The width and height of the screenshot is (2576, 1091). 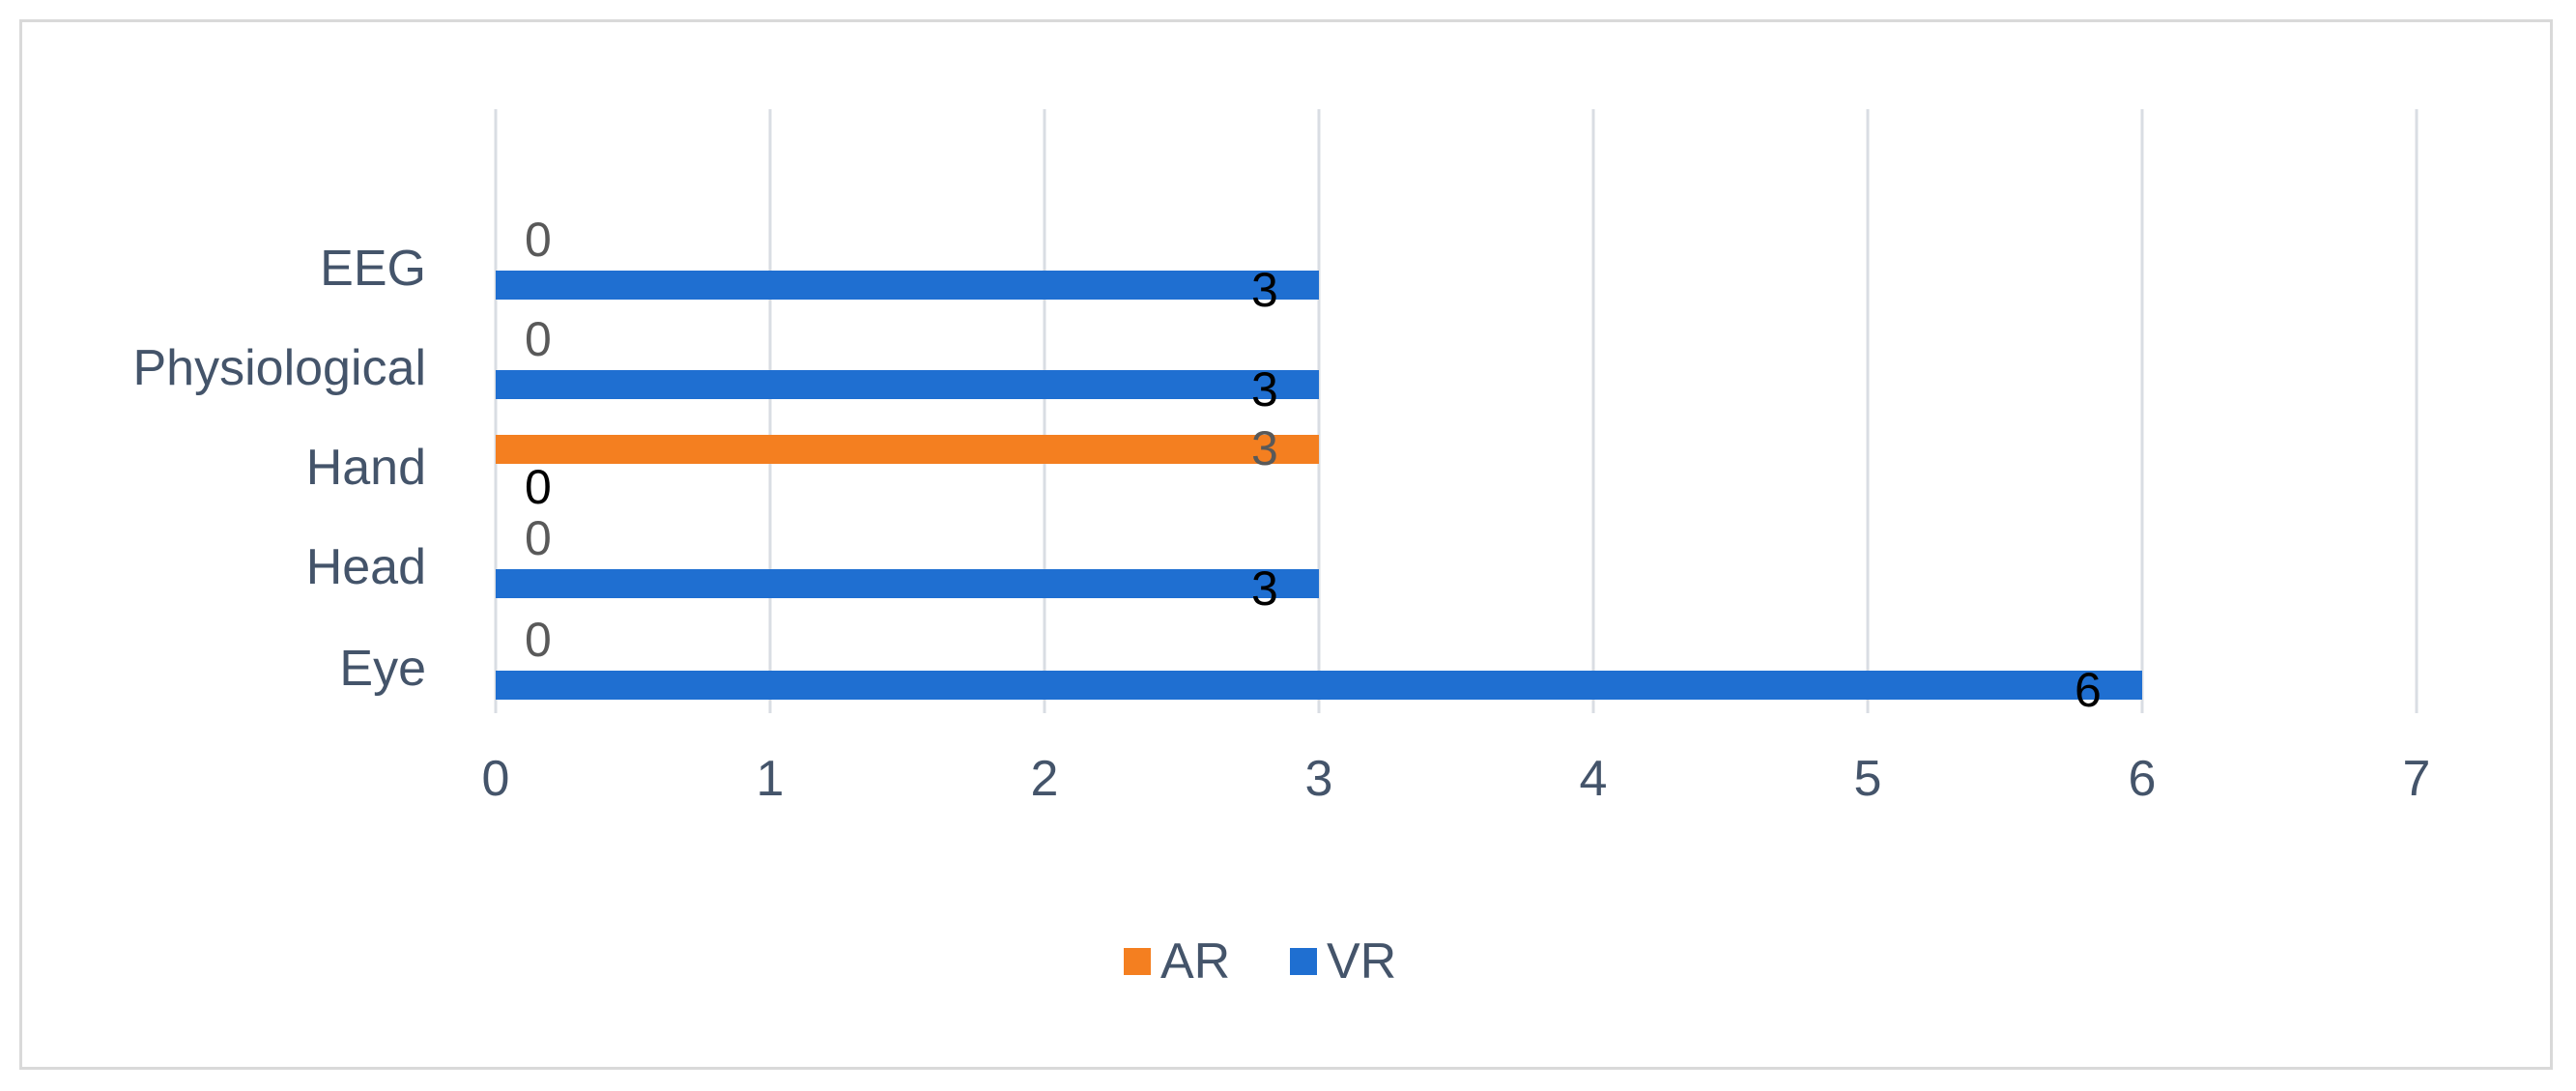 I want to click on category-labels: Eye Head Hand Physiological EEG, so click(x=280, y=469).